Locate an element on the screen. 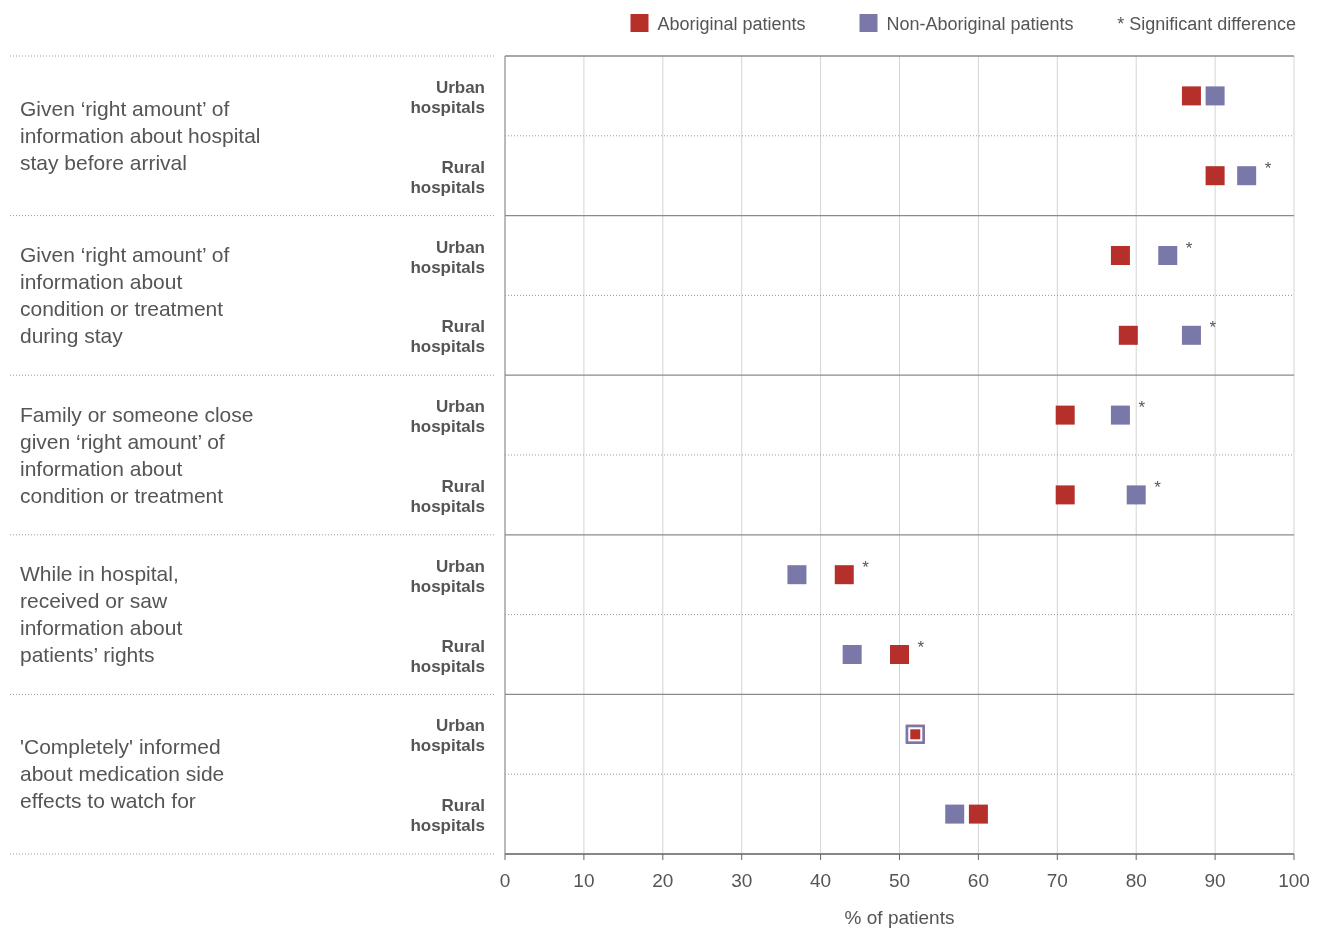 The width and height of the screenshot is (1328, 929). text: Given ‘right amount’ of information about hospital stay before arrival is located at coordinates (140, 135).